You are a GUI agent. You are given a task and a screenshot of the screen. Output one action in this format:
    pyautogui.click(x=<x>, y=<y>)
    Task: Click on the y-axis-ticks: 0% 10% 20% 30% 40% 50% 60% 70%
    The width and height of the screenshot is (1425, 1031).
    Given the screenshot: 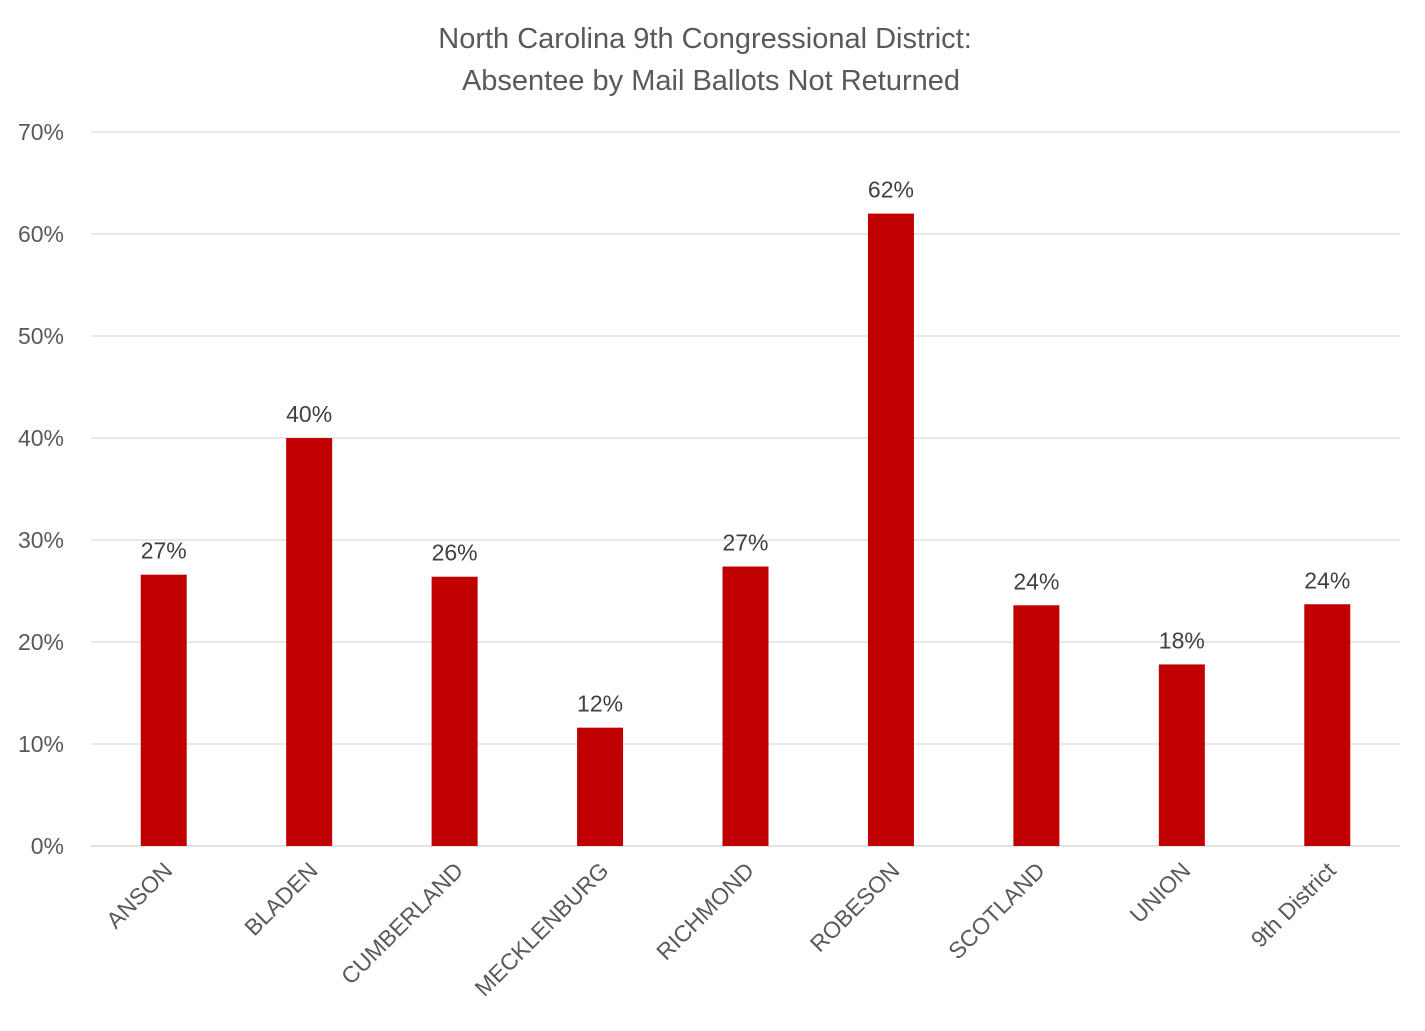 What is the action you would take?
    pyautogui.click(x=41, y=489)
    